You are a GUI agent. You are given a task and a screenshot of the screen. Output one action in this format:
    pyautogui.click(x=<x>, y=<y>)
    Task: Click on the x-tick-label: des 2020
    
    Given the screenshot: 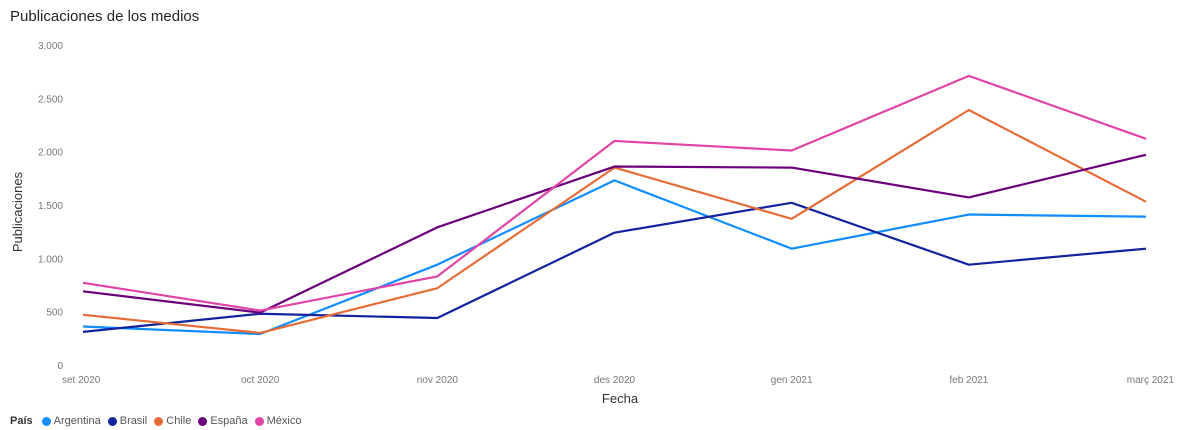 What is the action you would take?
    pyautogui.click(x=615, y=380)
    